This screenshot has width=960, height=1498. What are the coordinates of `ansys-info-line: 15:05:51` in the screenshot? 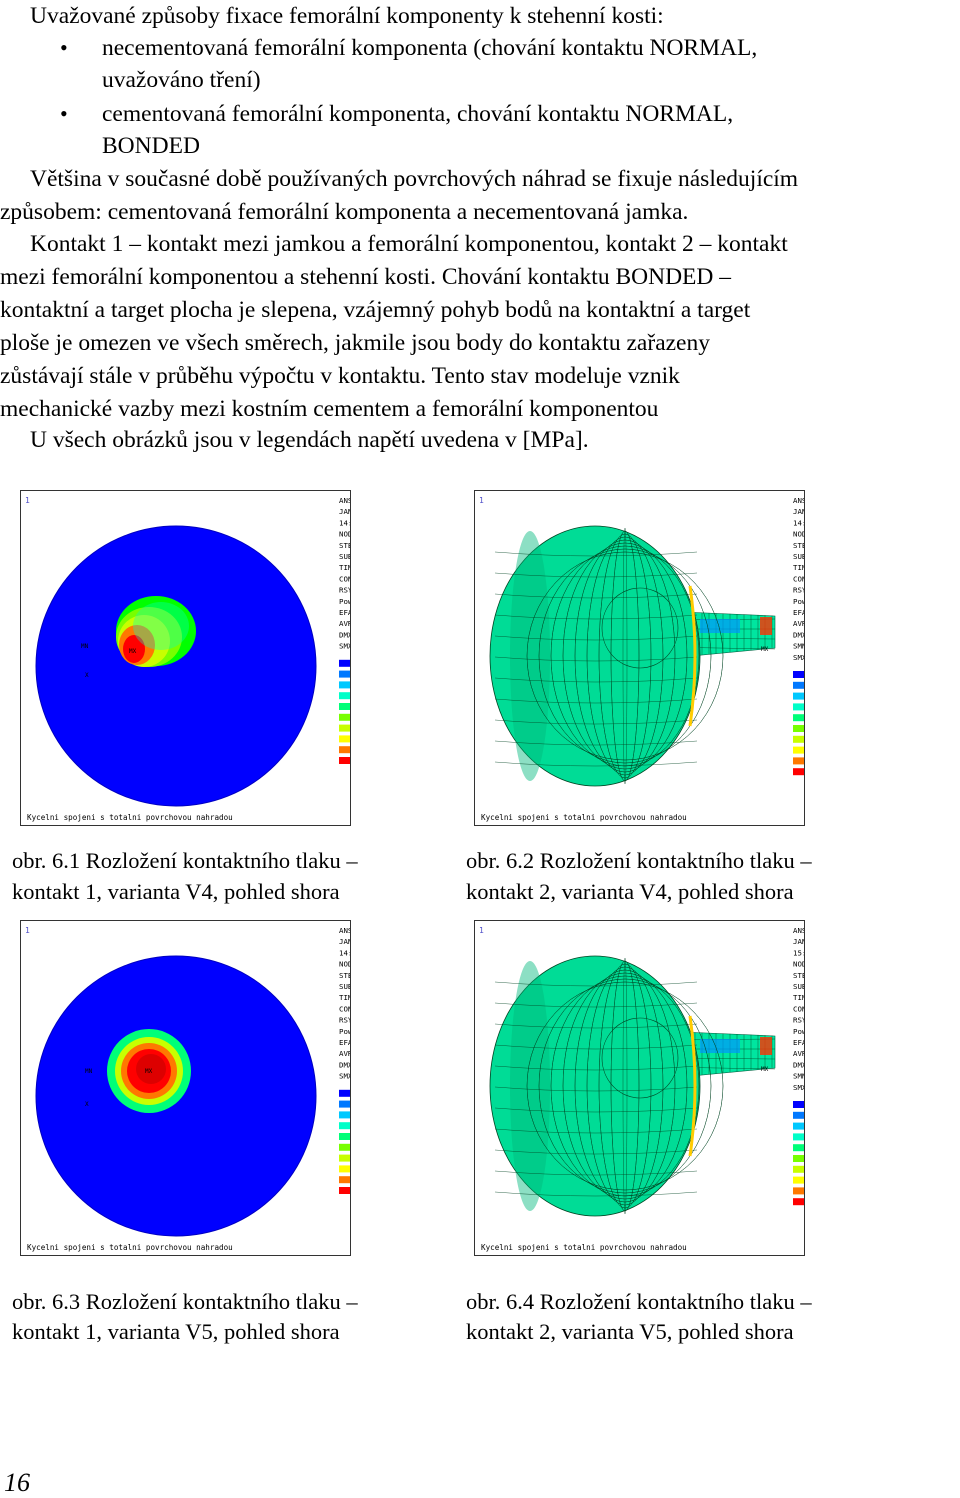 It's located at (798, 952).